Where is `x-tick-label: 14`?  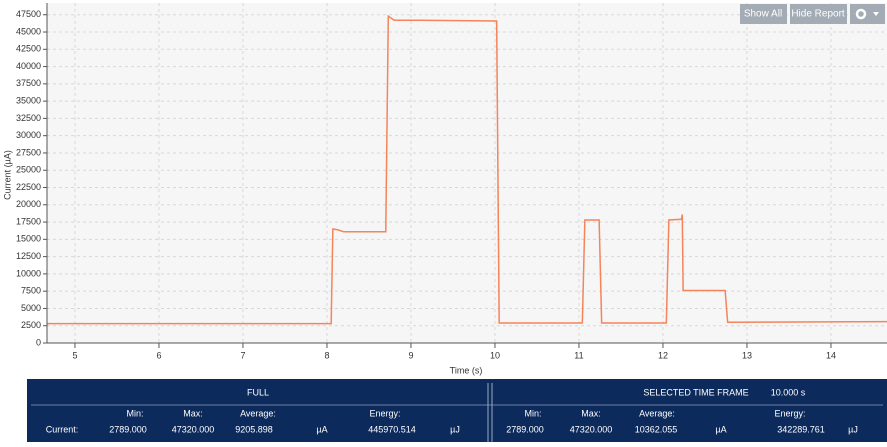
x-tick-label: 14 is located at coordinates (831, 355).